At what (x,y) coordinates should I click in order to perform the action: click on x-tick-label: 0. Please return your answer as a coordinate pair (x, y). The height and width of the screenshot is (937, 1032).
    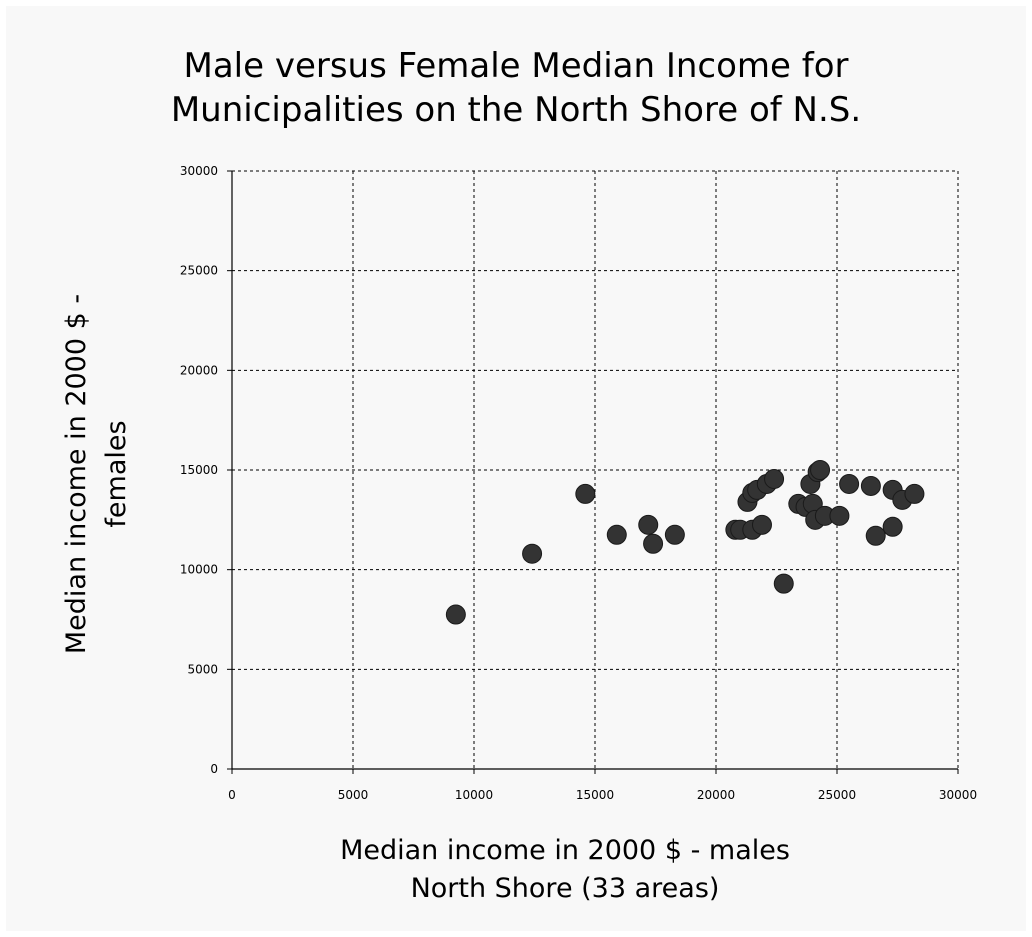
    Looking at the image, I should click on (232, 795).